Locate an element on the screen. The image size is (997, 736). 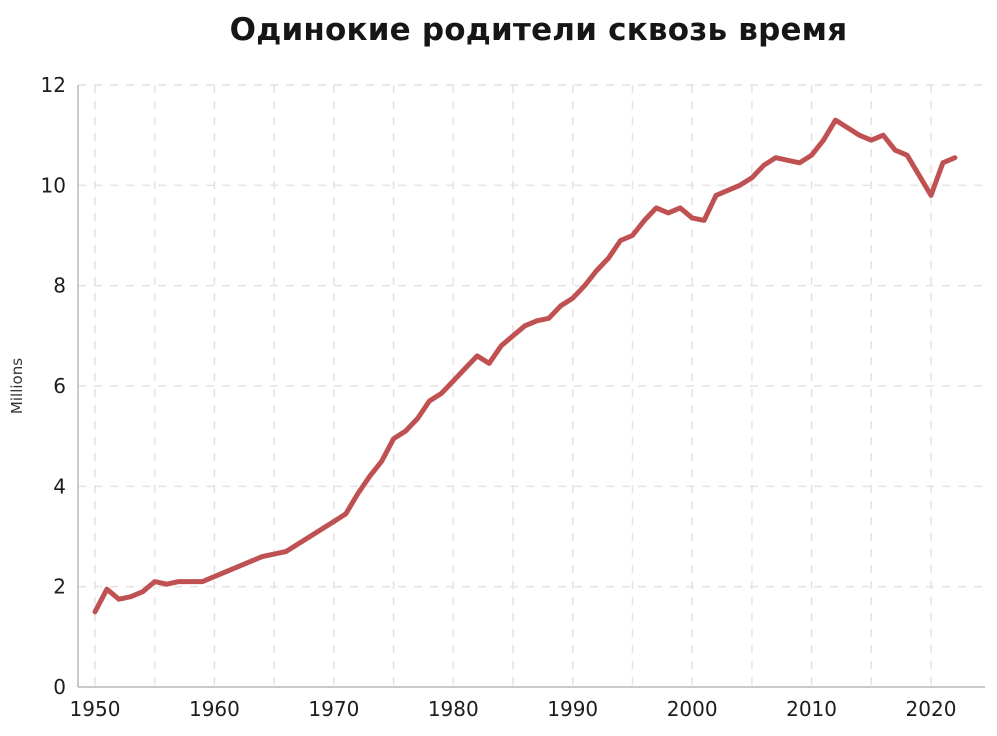
x-tick-label: 1980 is located at coordinates (453, 709).